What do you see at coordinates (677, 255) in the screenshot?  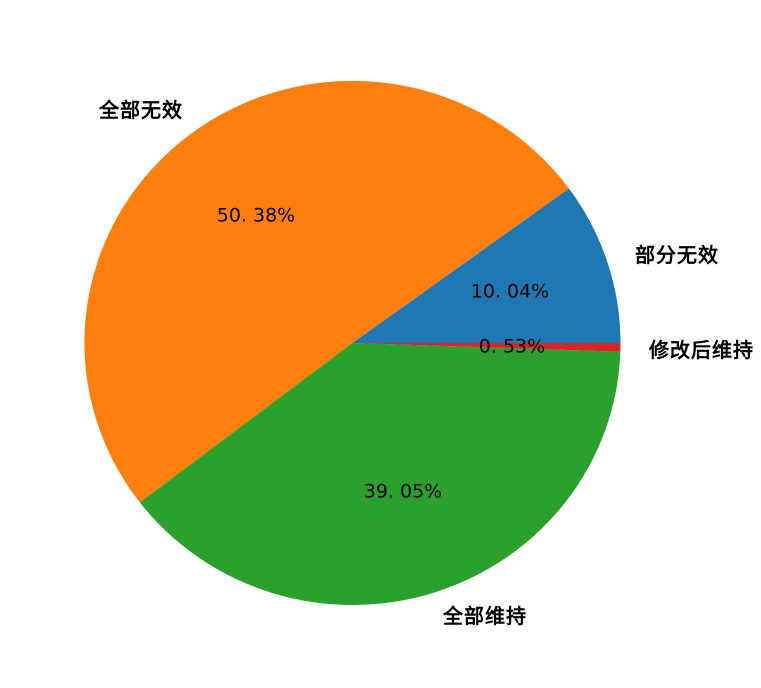 I see `slice-label-partial-invalid: 部分无效` at bounding box center [677, 255].